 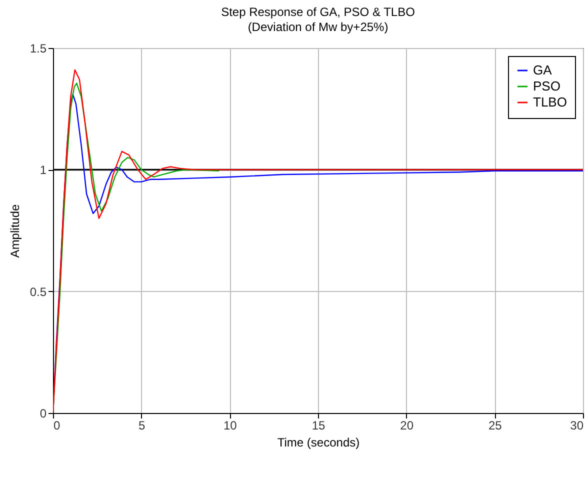 I want to click on y-tick-label: 1.5, so click(x=38, y=49).